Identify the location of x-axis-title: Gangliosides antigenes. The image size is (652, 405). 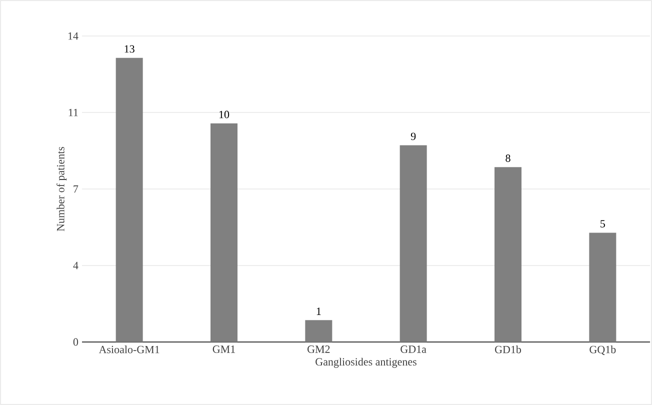
(366, 363).